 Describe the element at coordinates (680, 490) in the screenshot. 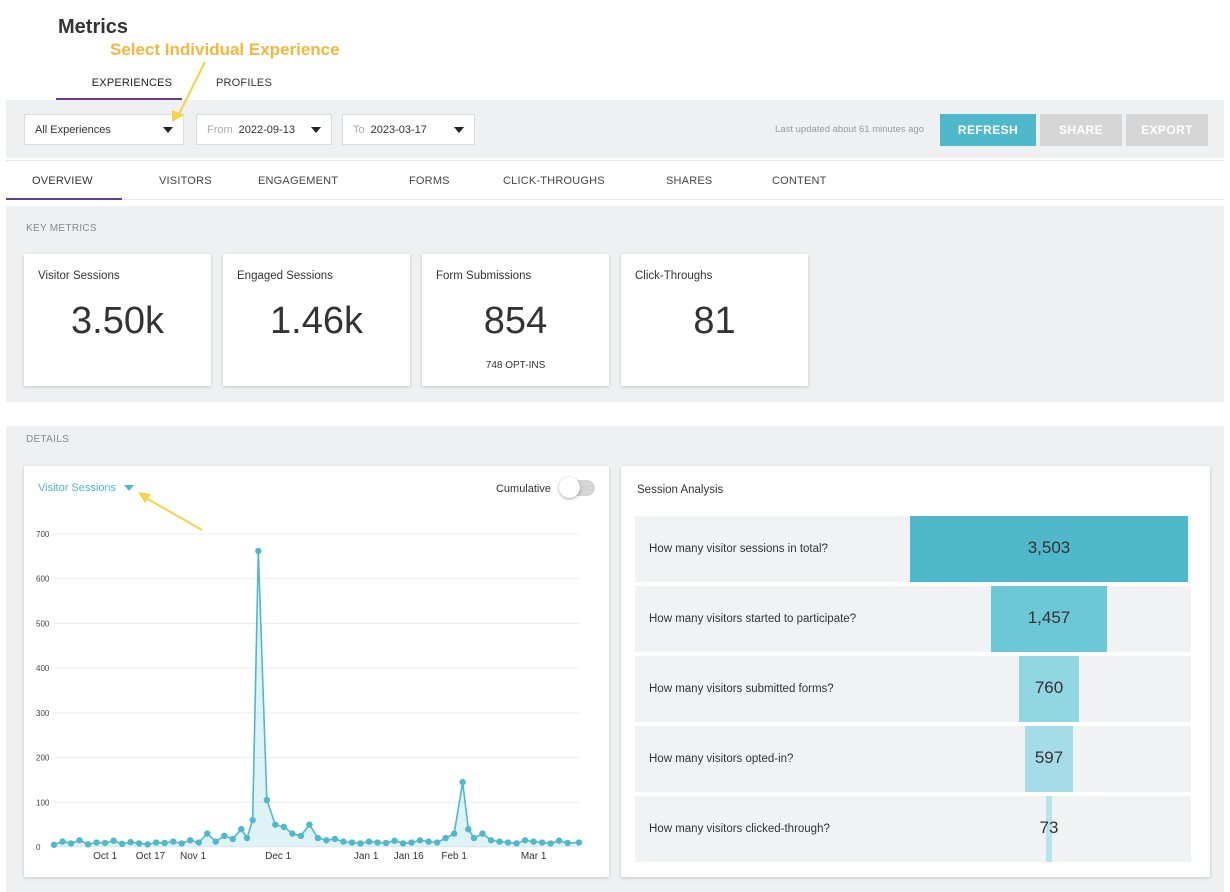

I see `session-analysis-title: Session Analysis` at that location.